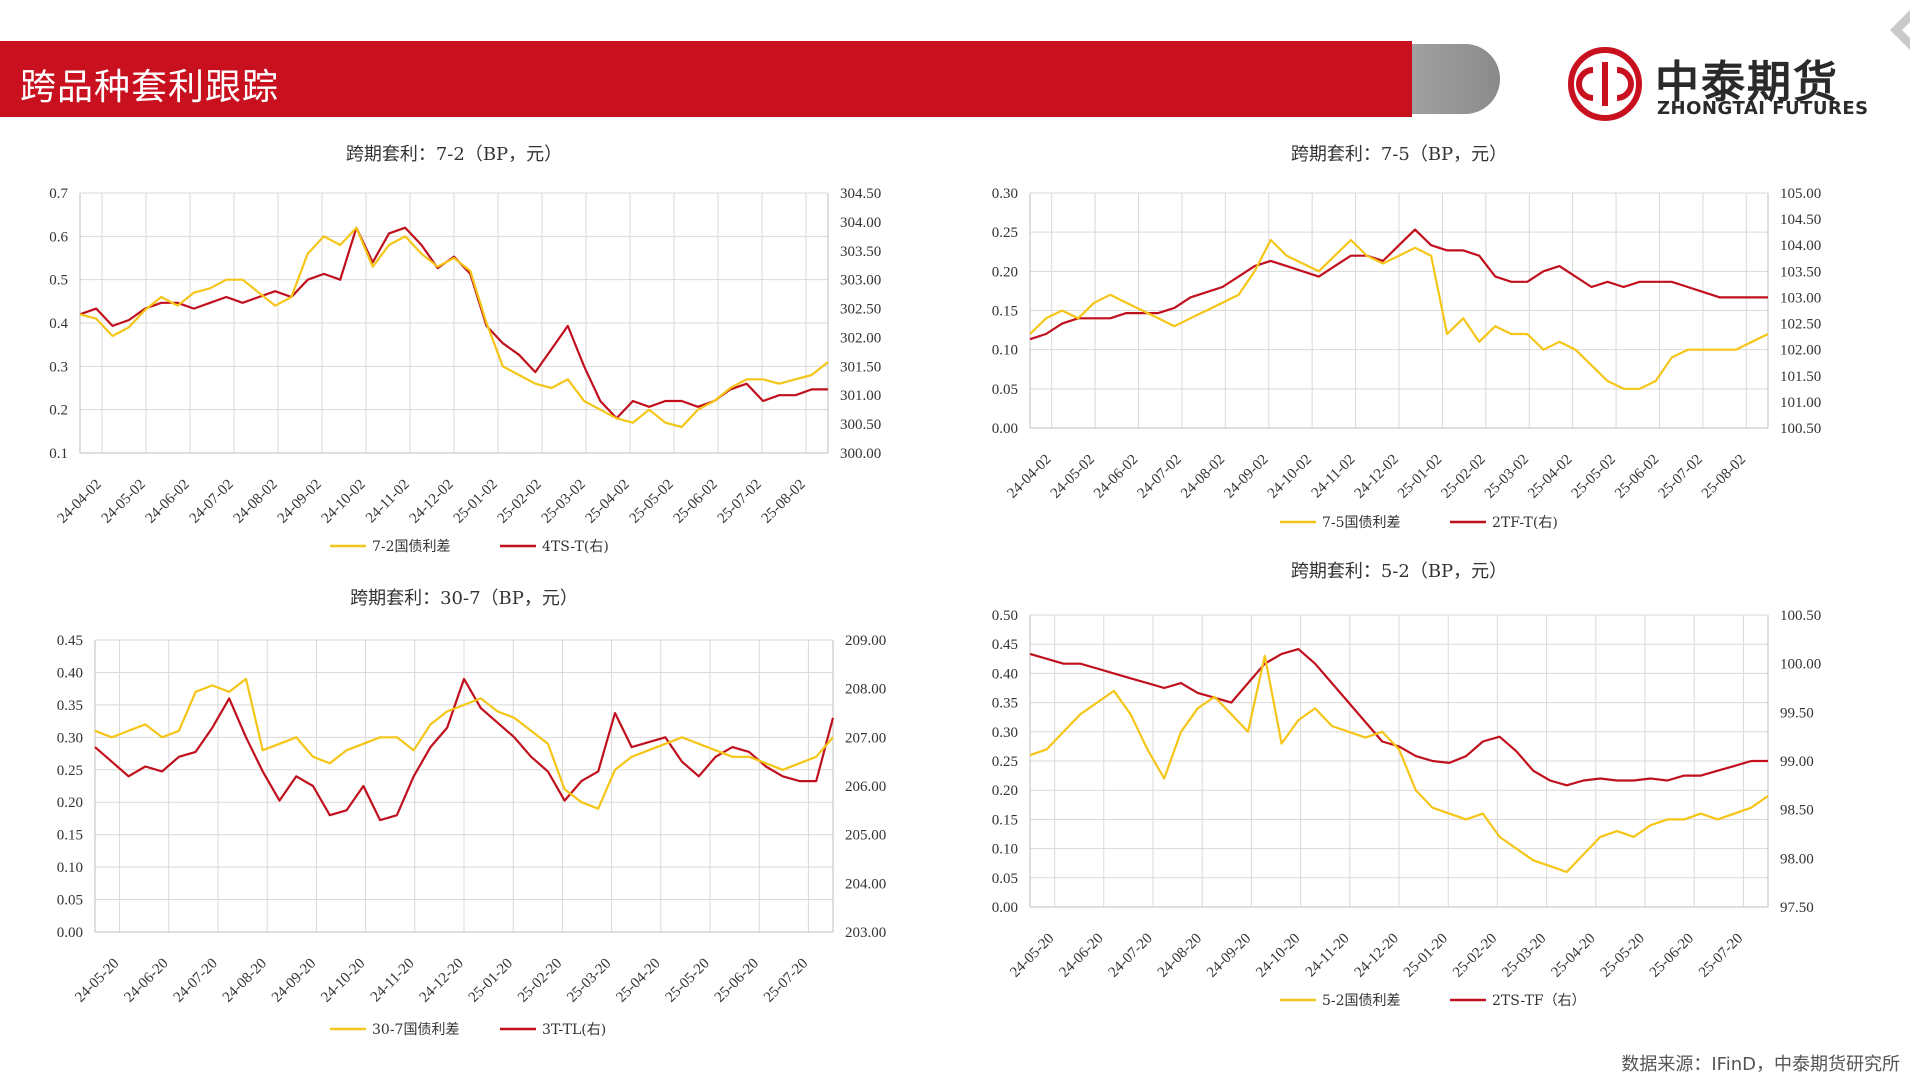 This screenshot has height=1080, width=1920. Describe the element at coordinates (1032, 956) in the screenshot. I see `x-axis-tick: 24-05-20` at that location.